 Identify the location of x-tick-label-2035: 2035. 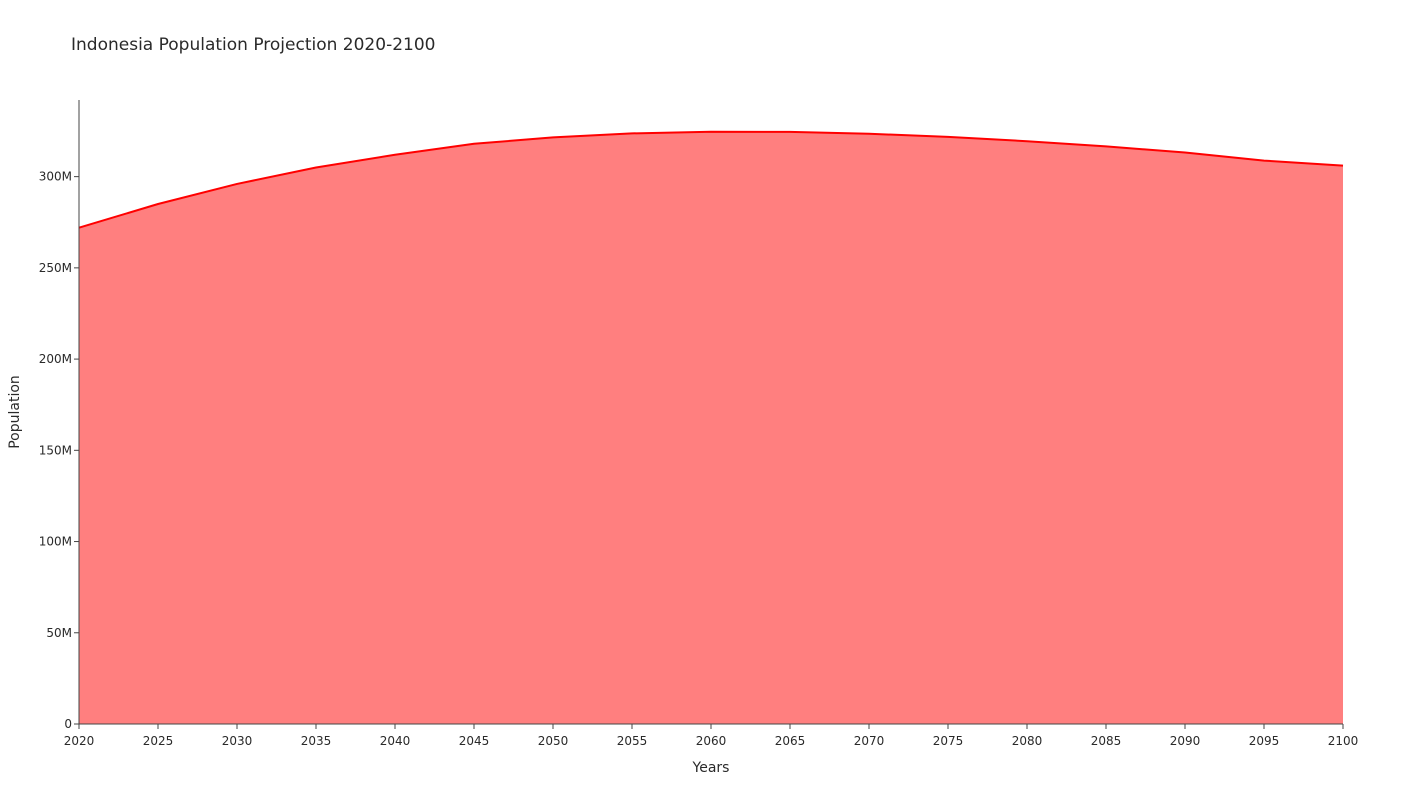
(316, 741).